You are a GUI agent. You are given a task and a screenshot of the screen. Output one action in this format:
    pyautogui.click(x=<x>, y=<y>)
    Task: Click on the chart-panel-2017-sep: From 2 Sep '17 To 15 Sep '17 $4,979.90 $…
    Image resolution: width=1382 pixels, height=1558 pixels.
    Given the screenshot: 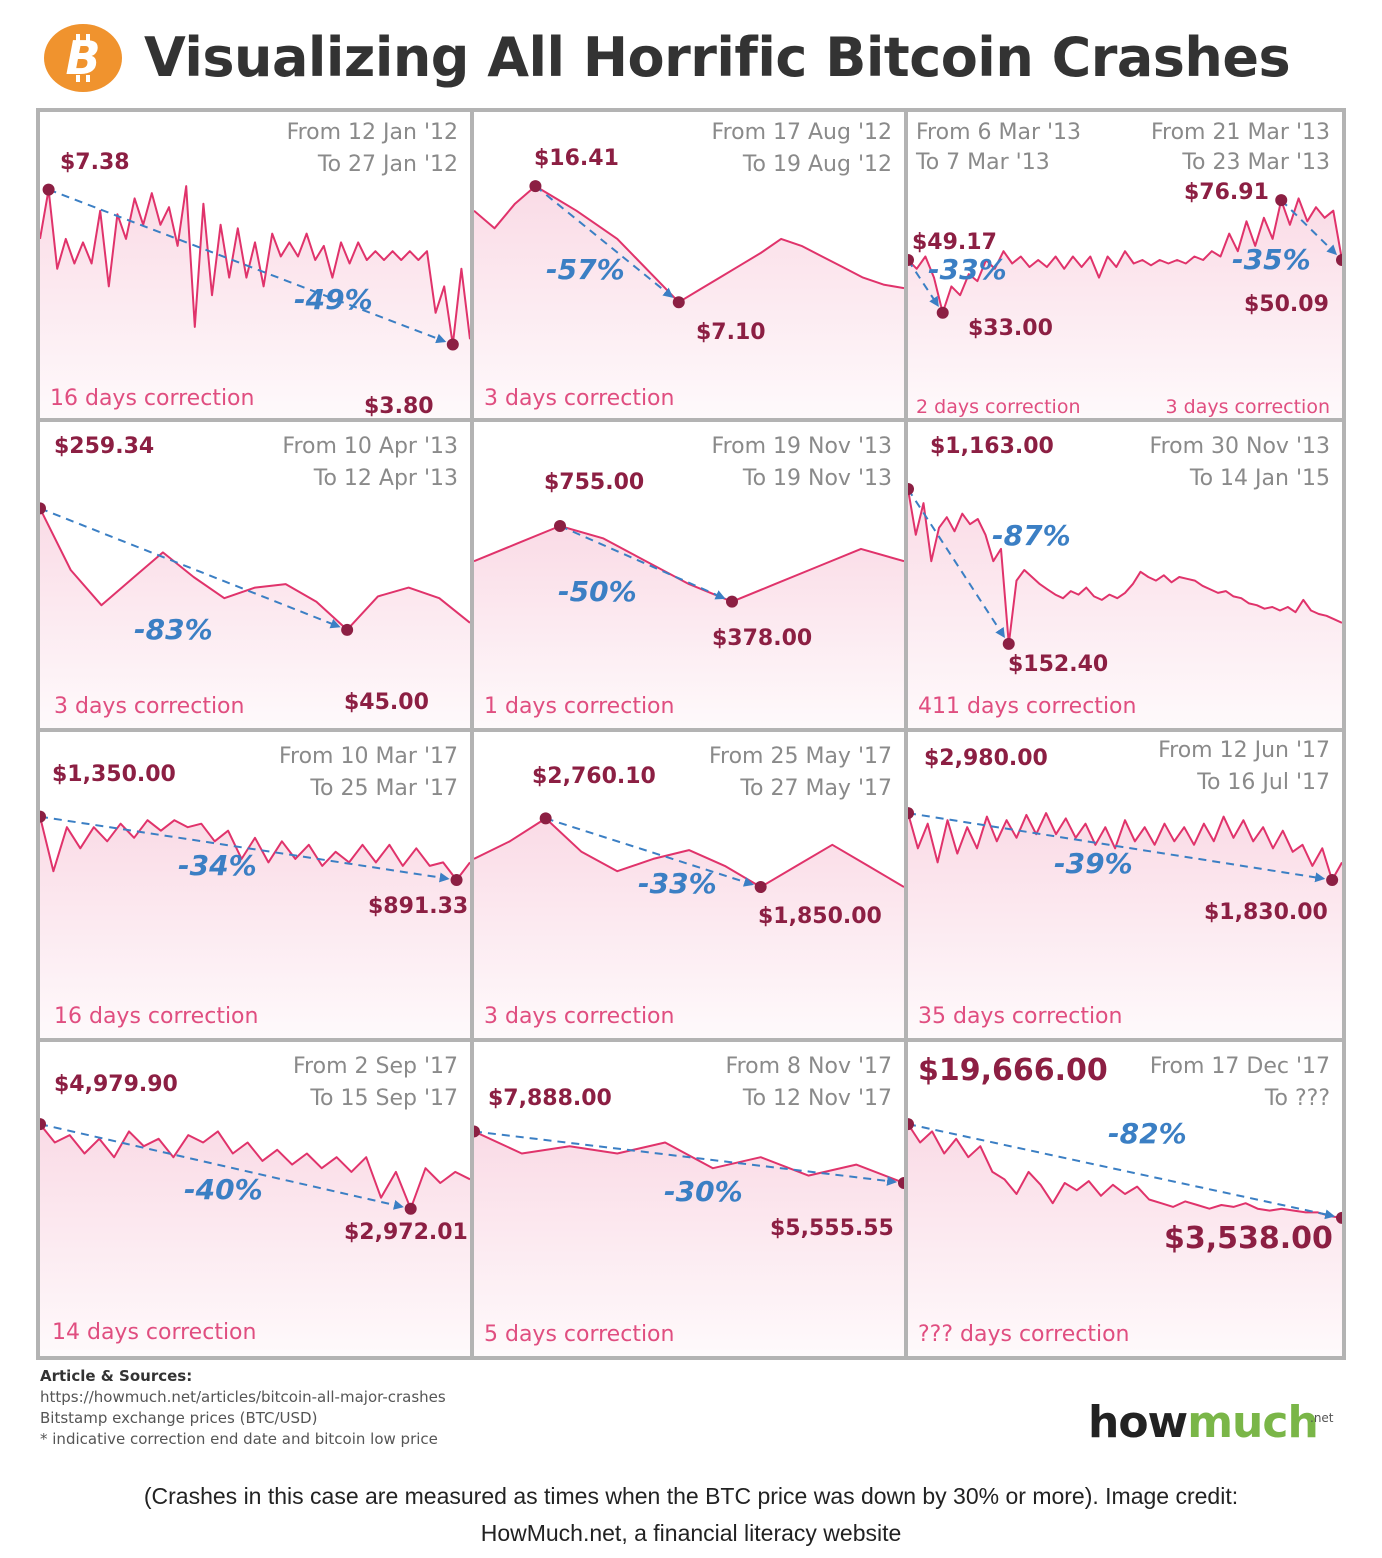 What is the action you would take?
    pyautogui.click(x=255, y=1199)
    